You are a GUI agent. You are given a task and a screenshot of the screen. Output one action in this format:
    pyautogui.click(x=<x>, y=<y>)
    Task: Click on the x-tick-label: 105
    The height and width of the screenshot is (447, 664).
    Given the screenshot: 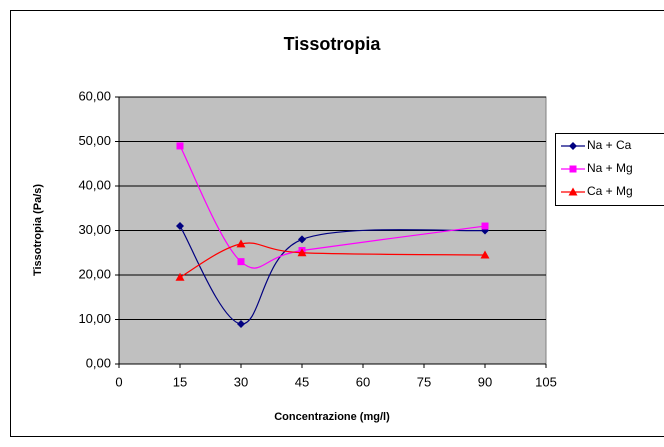 What is the action you would take?
    pyautogui.click(x=546, y=381)
    